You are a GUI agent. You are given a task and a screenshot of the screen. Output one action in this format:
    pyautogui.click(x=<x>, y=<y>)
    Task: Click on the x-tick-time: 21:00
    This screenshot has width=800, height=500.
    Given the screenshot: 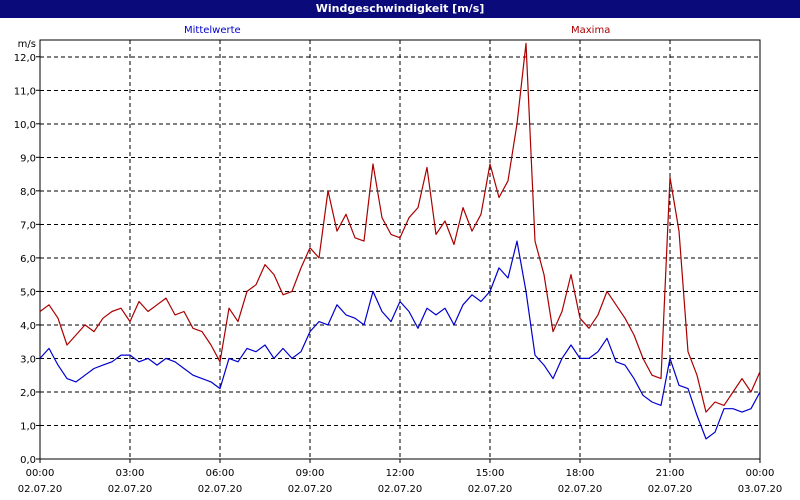 What is the action you would take?
    pyautogui.click(x=670, y=473)
    